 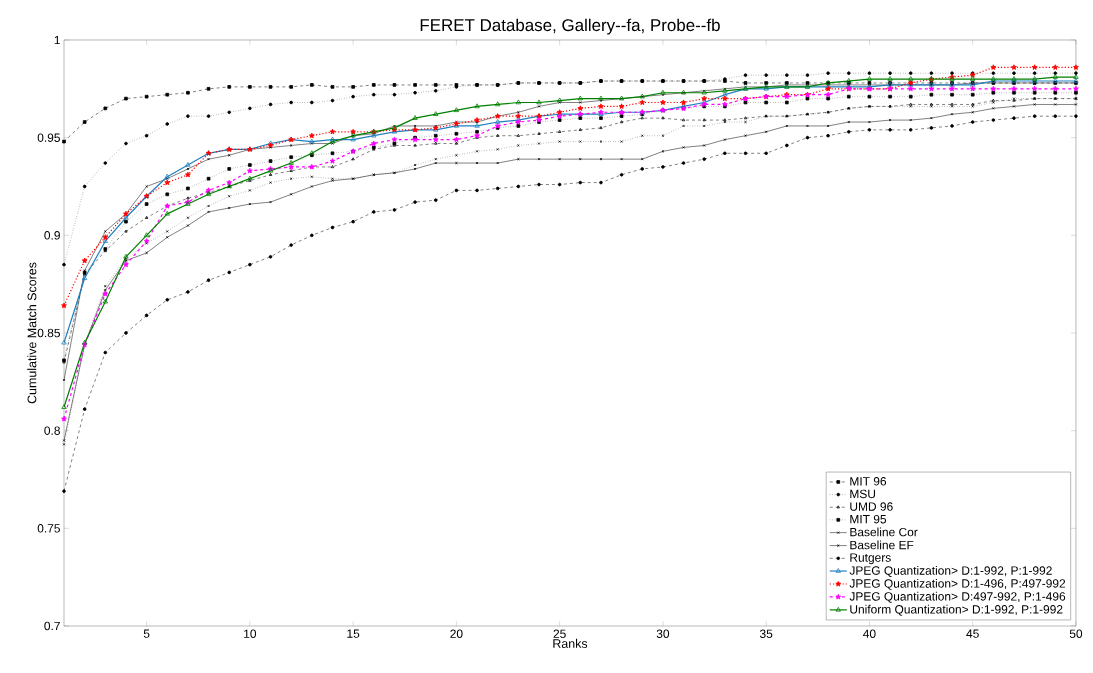 What do you see at coordinates (868, 481) in the screenshot?
I see `legend-label: MIT 96` at bounding box center [868, 481].